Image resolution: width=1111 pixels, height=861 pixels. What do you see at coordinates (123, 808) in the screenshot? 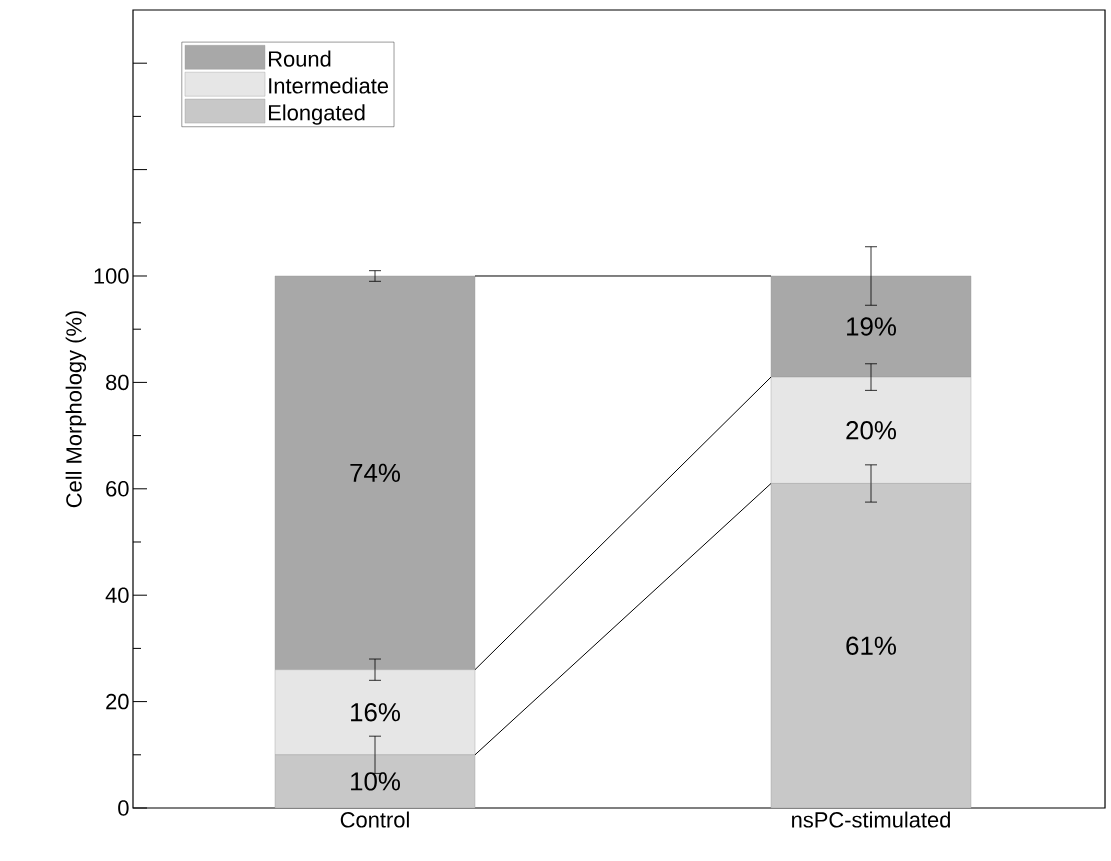
I see `y-tick-label: 0` at bounding box center [123, 808].